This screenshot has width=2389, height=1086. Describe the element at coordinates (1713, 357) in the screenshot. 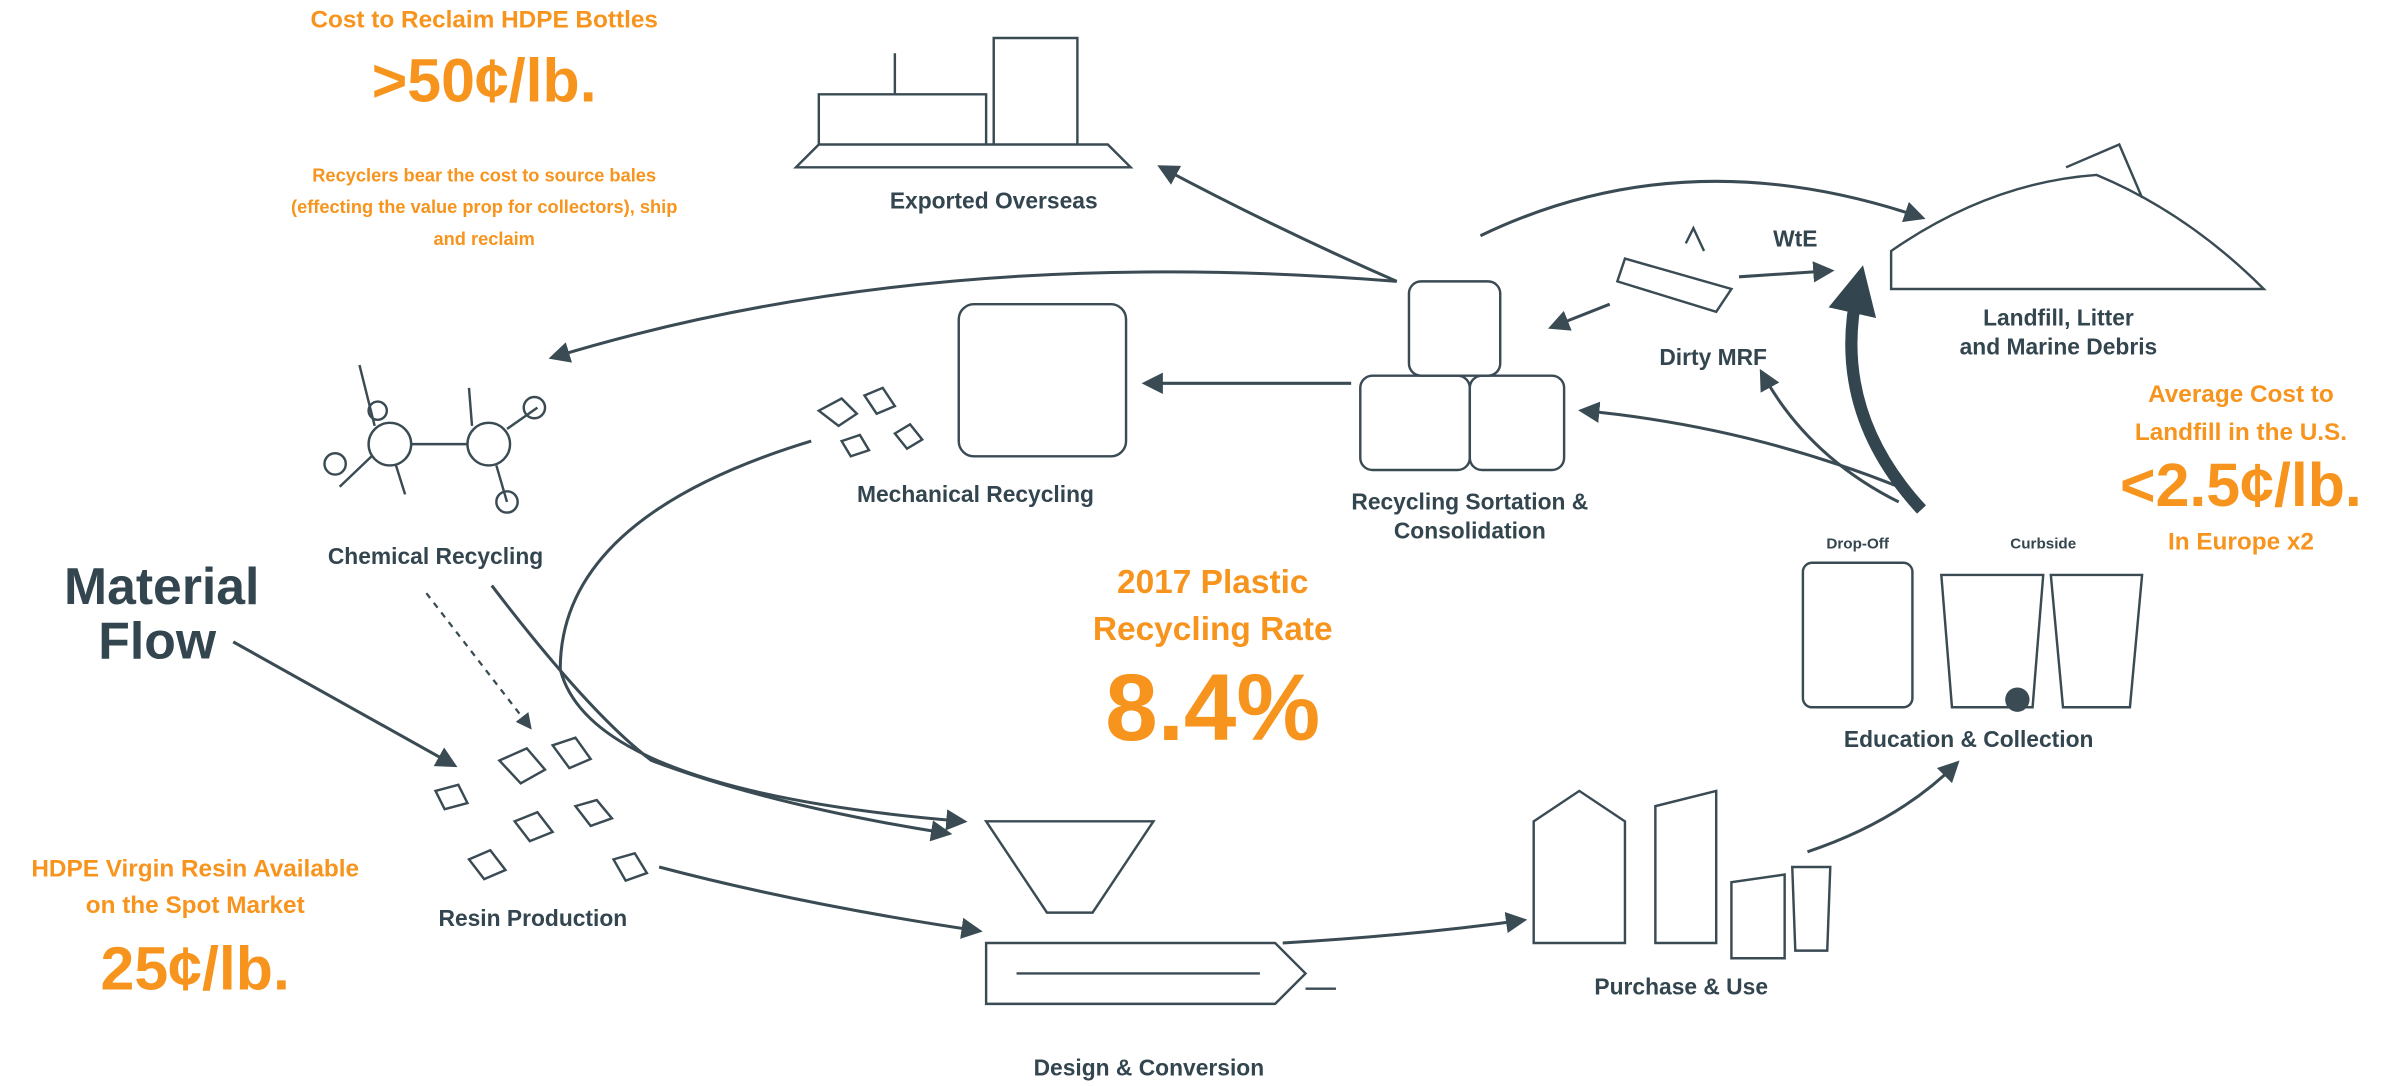

I see `node-label: Dirty MRF` at that location.